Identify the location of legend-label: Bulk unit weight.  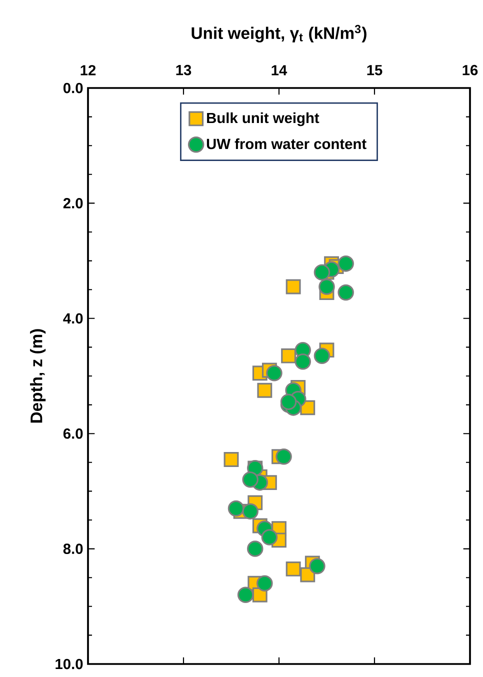
(263, 119).